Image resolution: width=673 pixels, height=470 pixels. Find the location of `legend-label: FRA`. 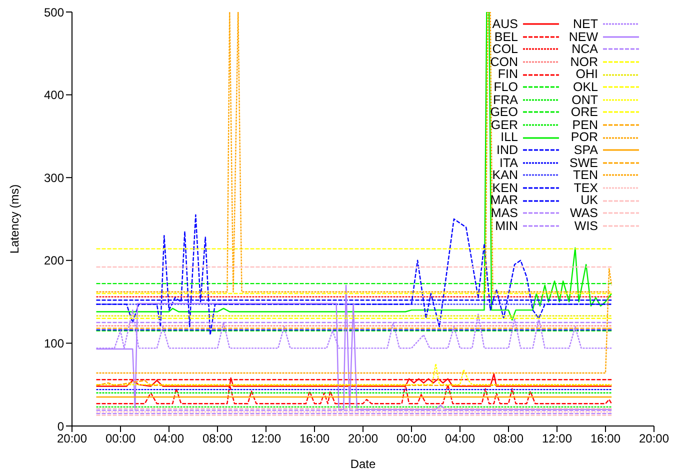

legend-label: FRA is located at coordinates (505, 99).